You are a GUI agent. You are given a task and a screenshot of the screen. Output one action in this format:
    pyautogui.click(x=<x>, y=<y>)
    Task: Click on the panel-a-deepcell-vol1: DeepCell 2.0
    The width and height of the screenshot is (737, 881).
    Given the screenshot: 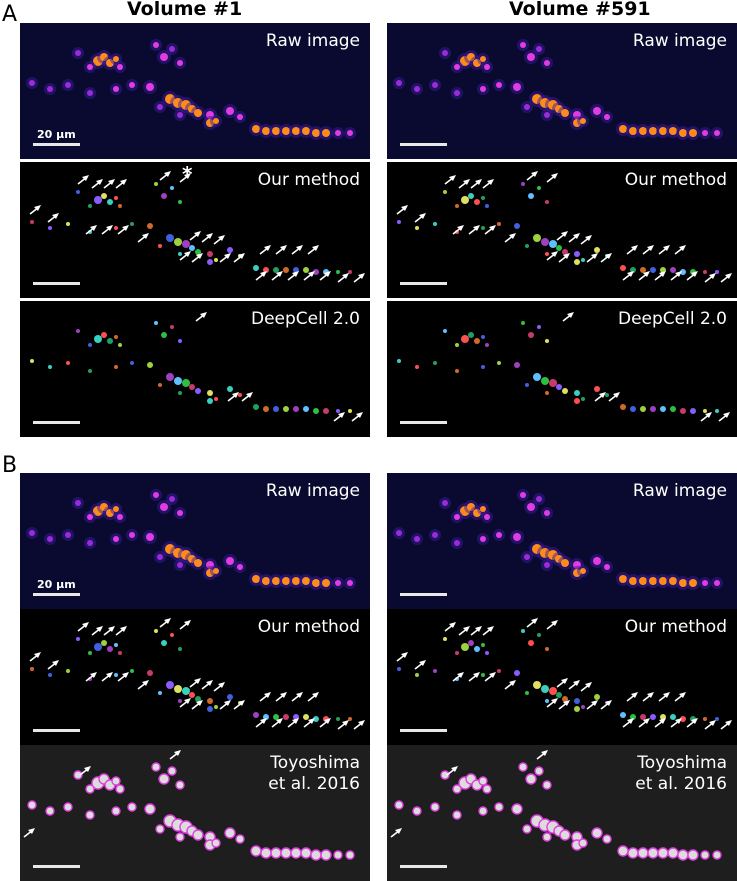 What is the action you would take?
    pyautogui.click(x=195, y=369)
    